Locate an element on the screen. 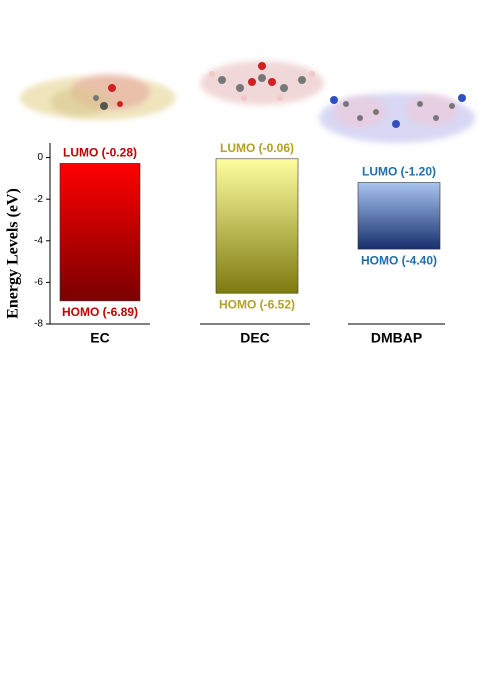 Image resolution: width=495 pixels, height=700 pixels. y-tick-label: 0 is located at coordinates (40, 157).